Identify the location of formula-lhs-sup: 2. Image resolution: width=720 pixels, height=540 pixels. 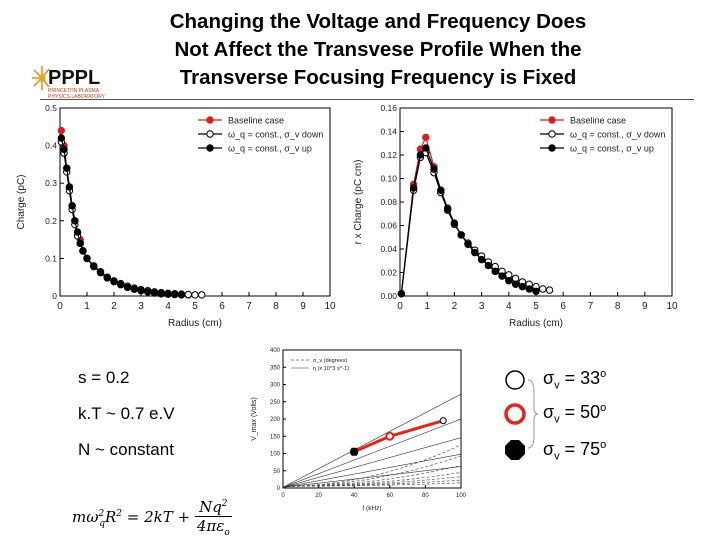
(101, 514).